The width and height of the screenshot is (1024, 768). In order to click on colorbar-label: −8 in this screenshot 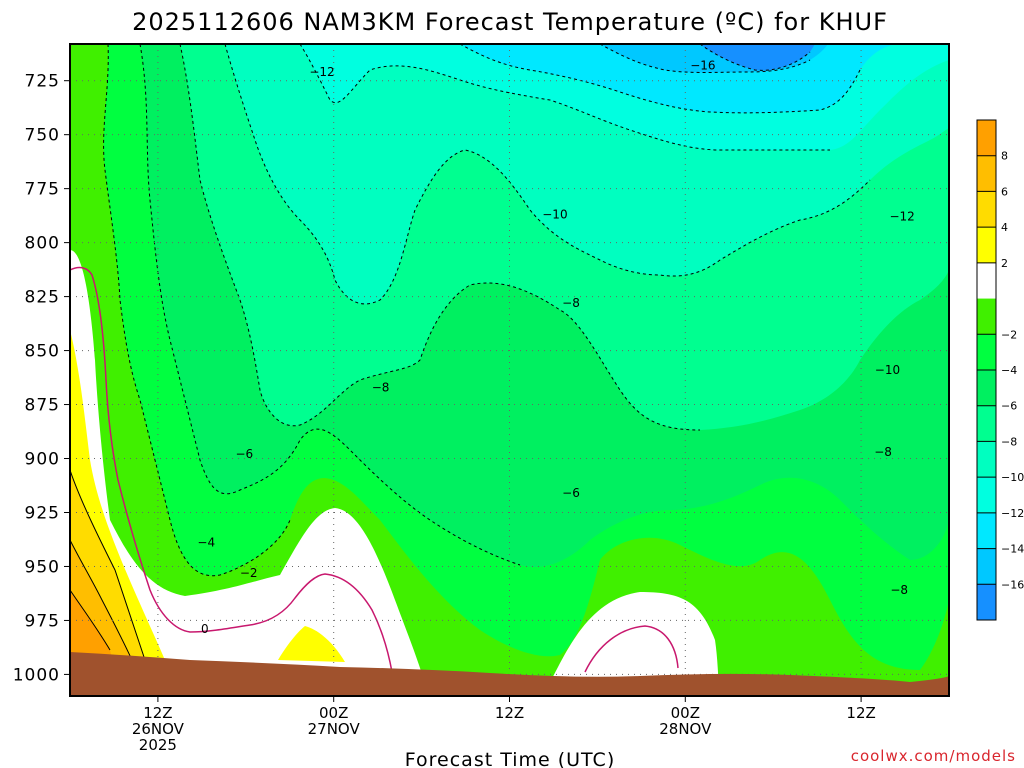, I will do `click(1009, 441)`.